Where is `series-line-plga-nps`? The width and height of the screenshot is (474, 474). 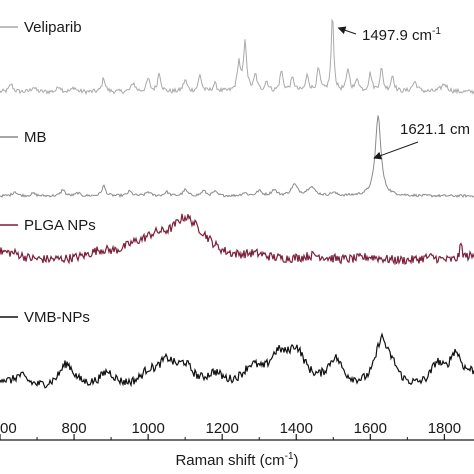 series-line-plga-nps is located at coordinates (237, 239).